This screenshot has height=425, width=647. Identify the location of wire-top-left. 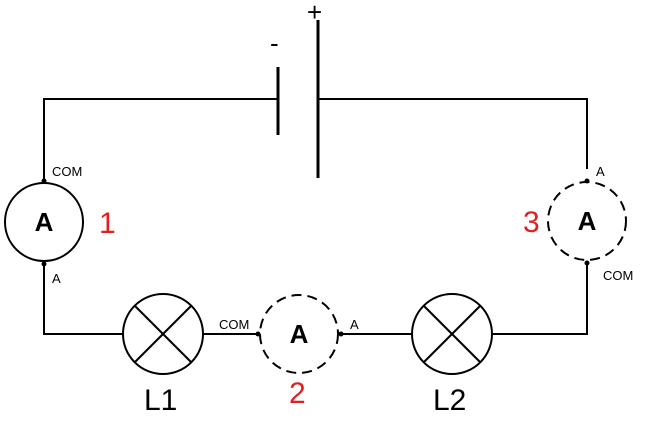
(161, 140).